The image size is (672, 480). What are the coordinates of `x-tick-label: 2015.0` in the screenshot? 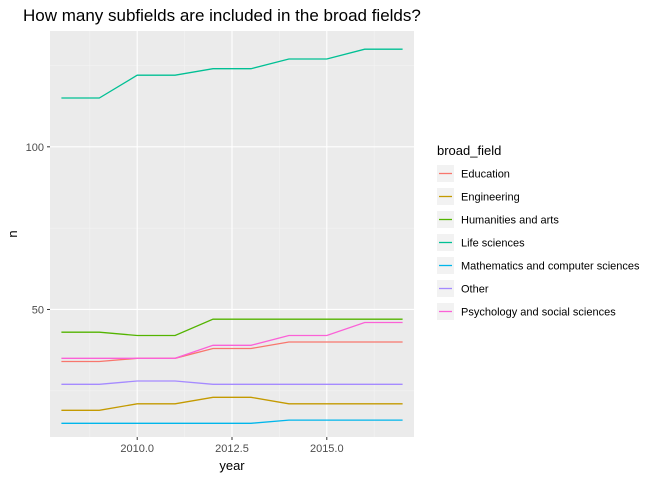 It's located at (327, 449).